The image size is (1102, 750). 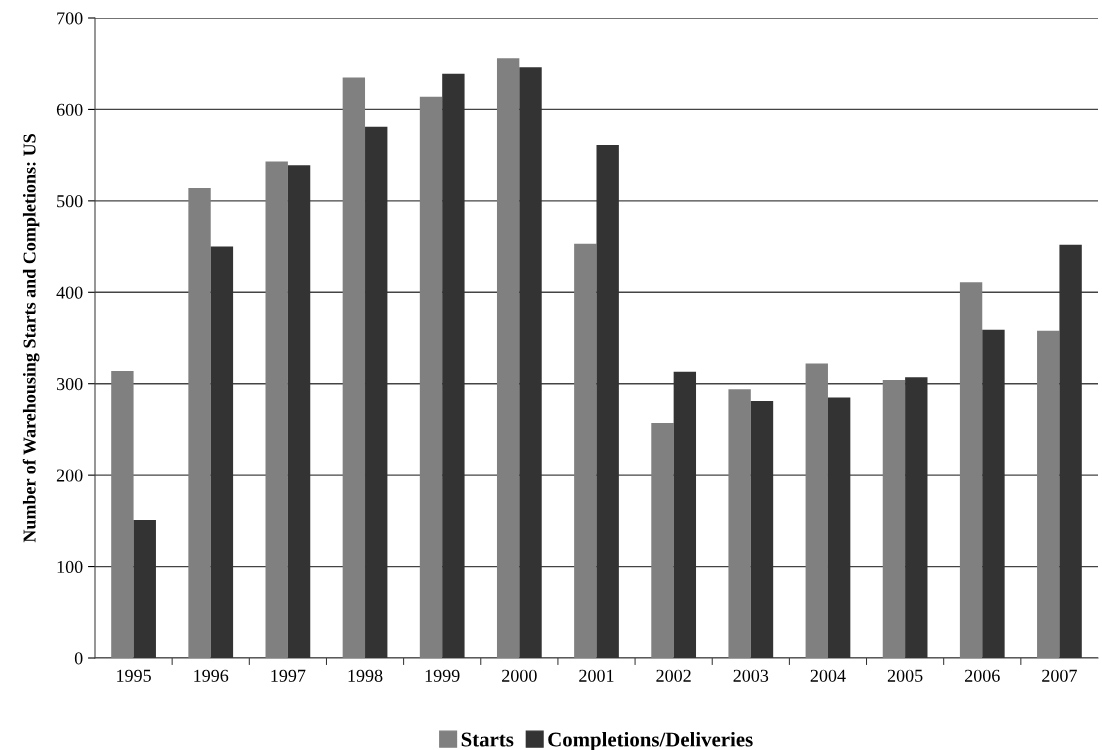 I want to click on y-tick-label: 700, so click(x=70, y=18).